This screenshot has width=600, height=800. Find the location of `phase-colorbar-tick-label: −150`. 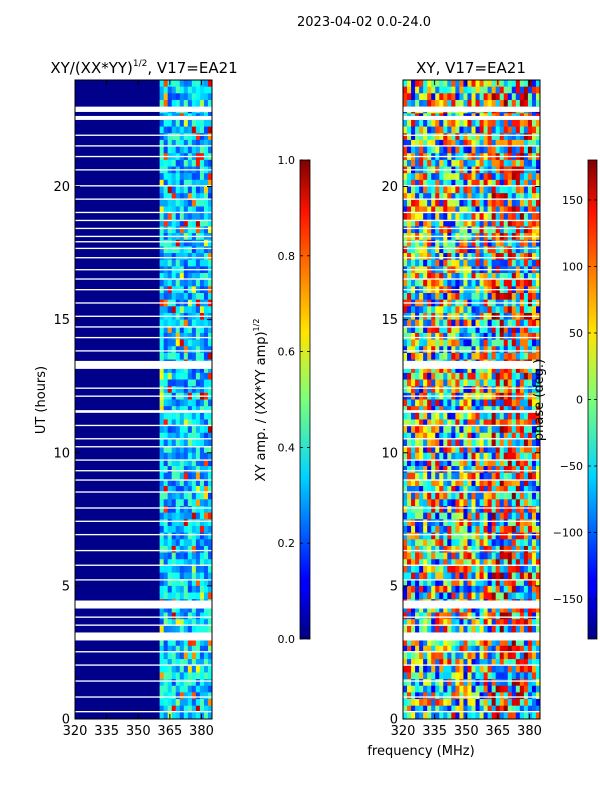

phase-colorbar-tick-label: −150 is located at coordinates (568, 599).